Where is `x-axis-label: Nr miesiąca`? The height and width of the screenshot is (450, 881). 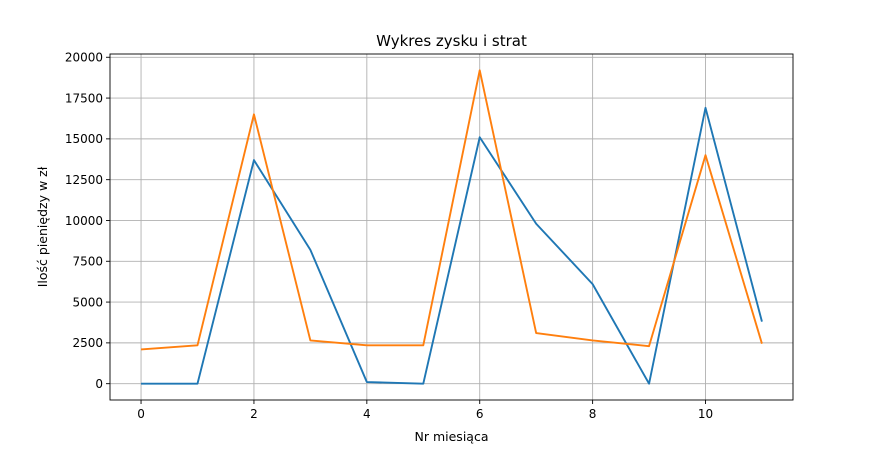
x-axis-label: Nr miesiąca is located at coordinates (452, 436).